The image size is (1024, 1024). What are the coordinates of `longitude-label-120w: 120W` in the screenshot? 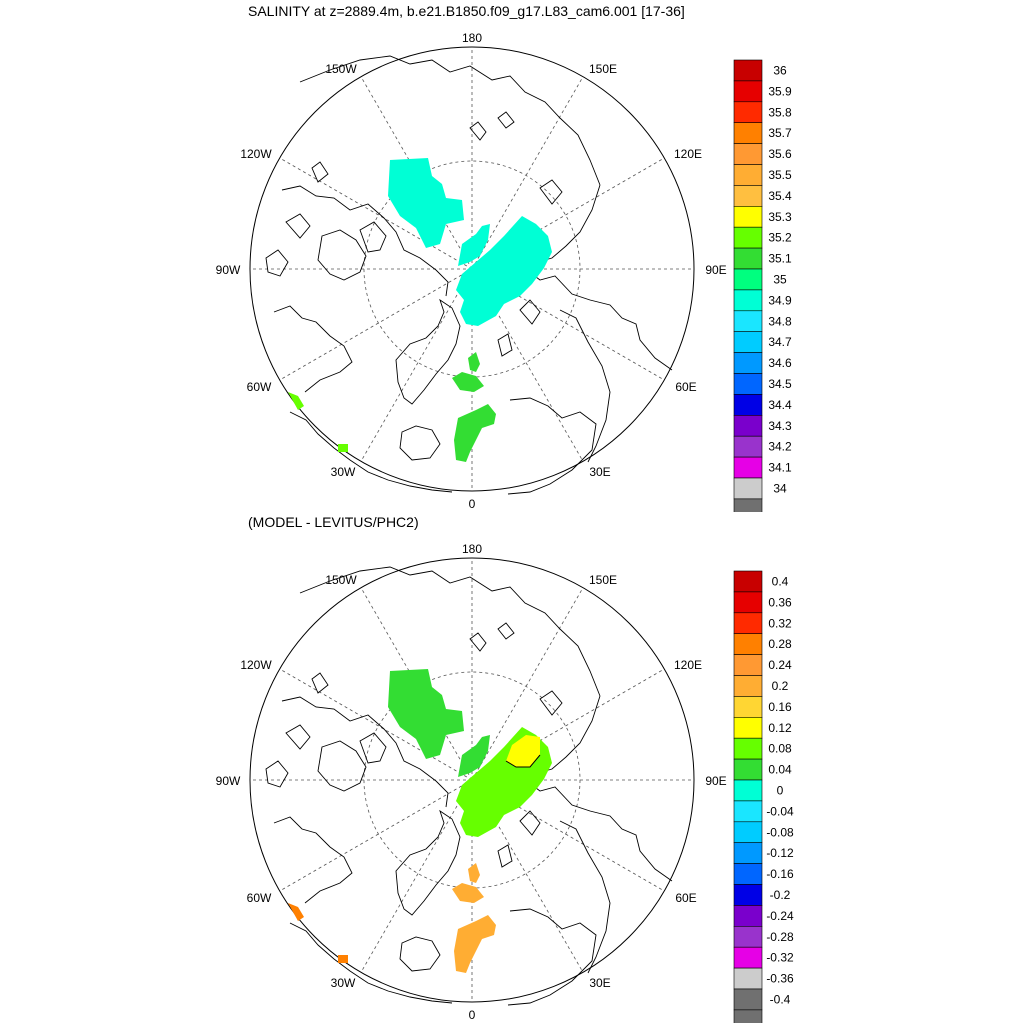 It's located at (256, 154).